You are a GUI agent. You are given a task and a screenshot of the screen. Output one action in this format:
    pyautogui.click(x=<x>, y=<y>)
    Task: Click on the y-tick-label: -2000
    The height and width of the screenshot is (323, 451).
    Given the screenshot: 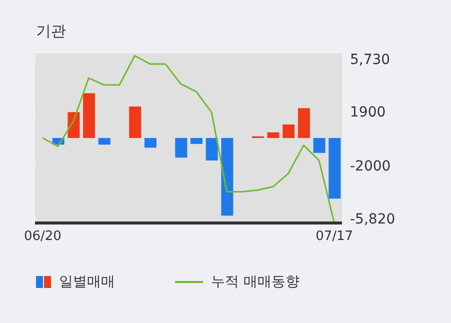 What is the action you would take?
    pyautogui.click(x=370, y=166)
    